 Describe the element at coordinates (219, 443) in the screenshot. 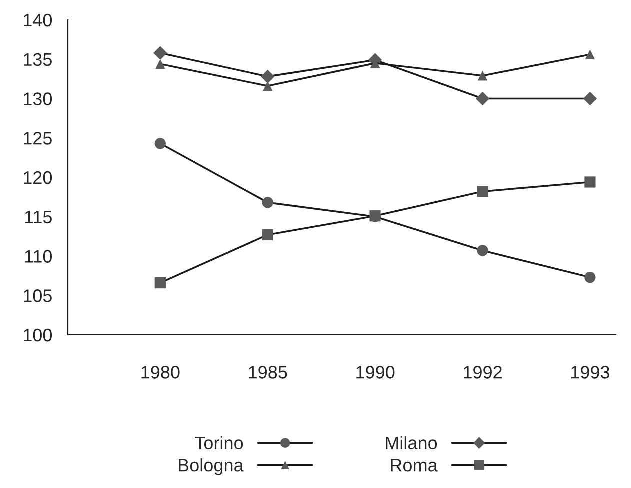

I see `legend-label: Torino` at that location.